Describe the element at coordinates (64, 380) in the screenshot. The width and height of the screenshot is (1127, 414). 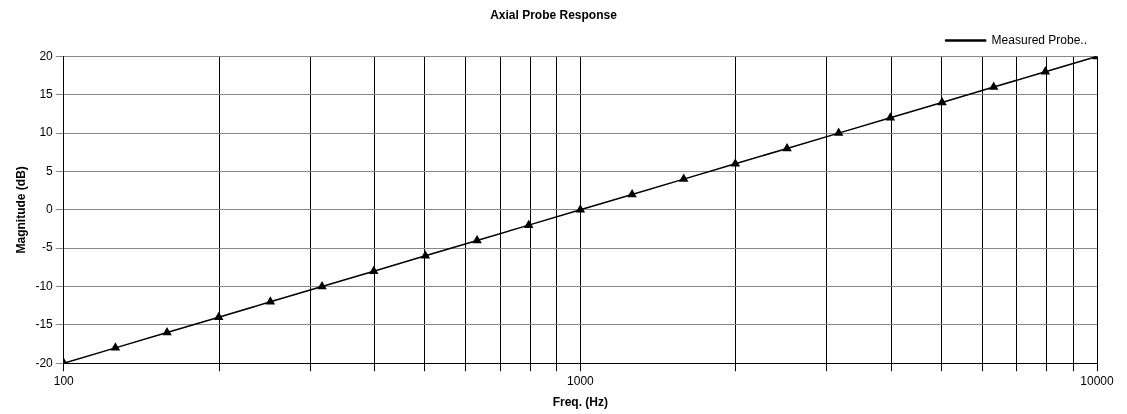
I see `x-tick-label: 100` at that location.